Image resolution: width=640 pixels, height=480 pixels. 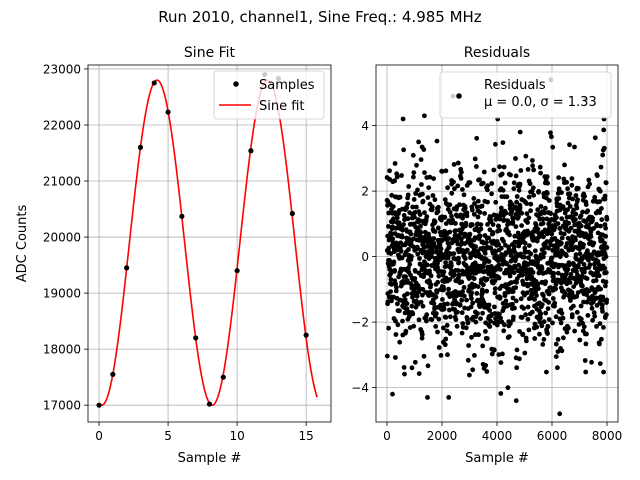 I want to click on p1-ytick-label: −2, so click(x=360, y=323).